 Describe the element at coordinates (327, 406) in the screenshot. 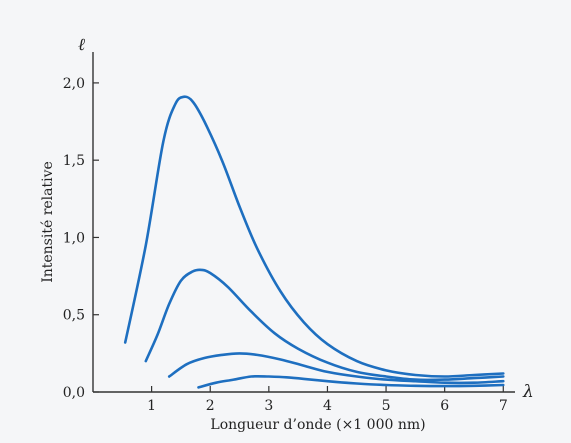

I see `x-tick-label: 4` at that location.